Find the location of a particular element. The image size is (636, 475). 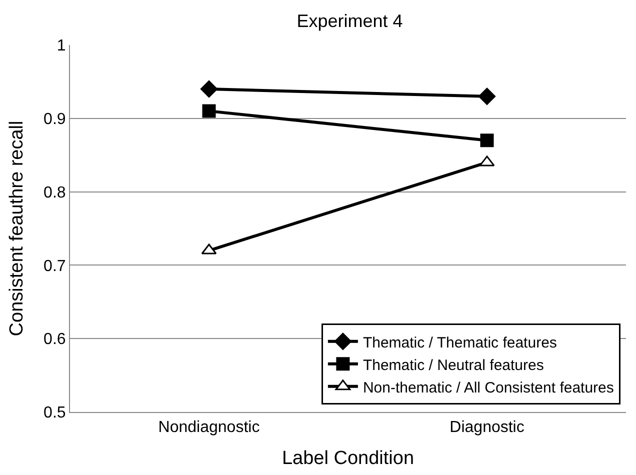

legend-label: Thematic / Neutral features is located at coordinates (453, 365).